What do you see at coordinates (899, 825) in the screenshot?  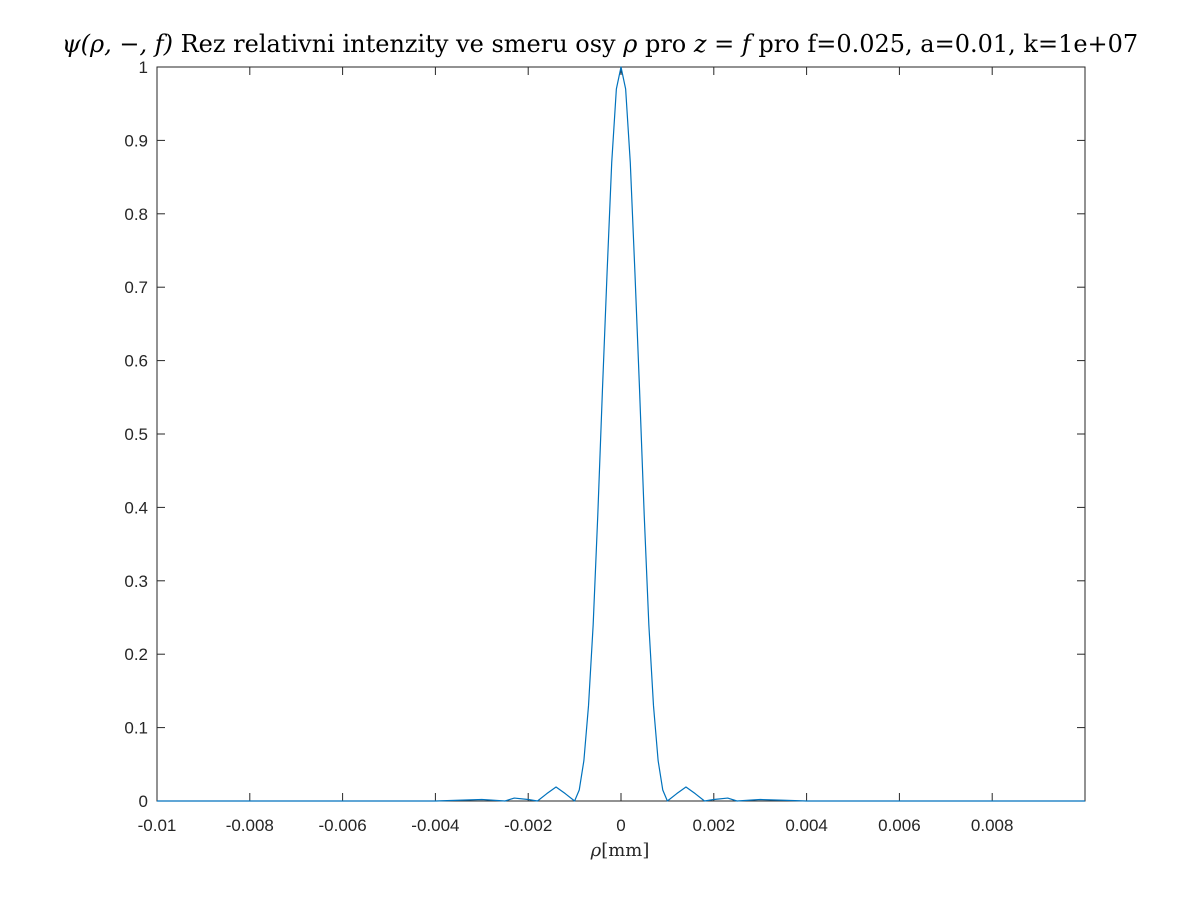 I see `x-tick-label: 0.006` at bounding box center [899, 825].